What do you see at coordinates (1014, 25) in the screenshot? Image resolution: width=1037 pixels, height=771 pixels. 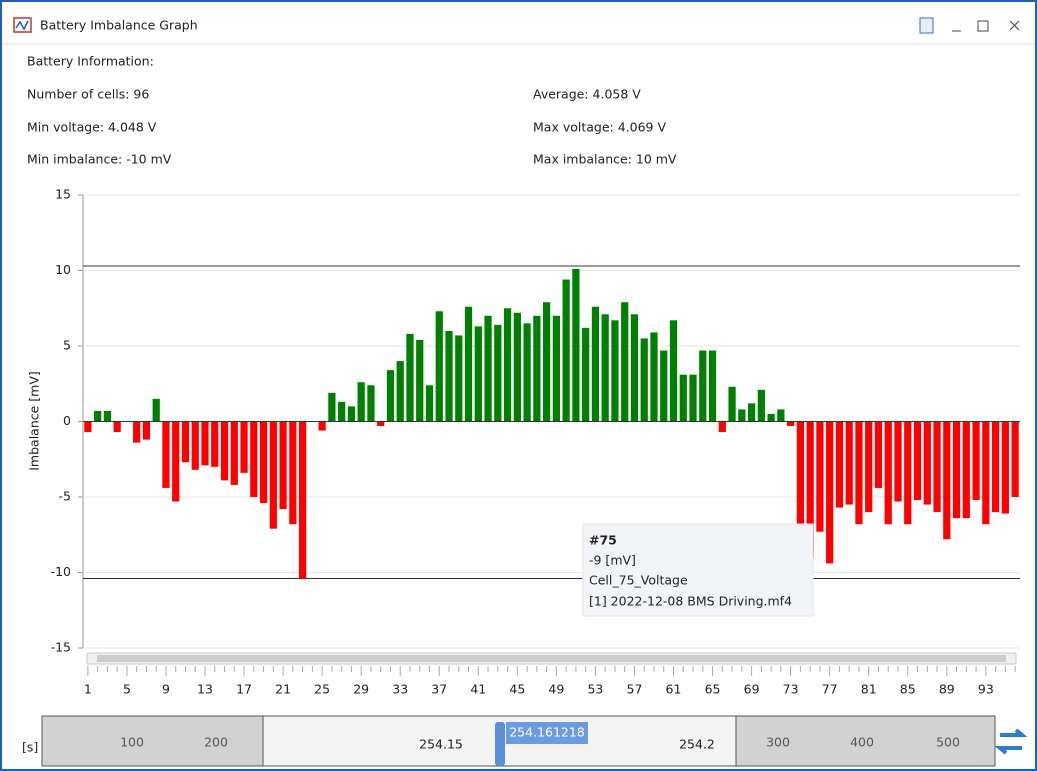 I see `close-button` at bounding box center [1014, 25].